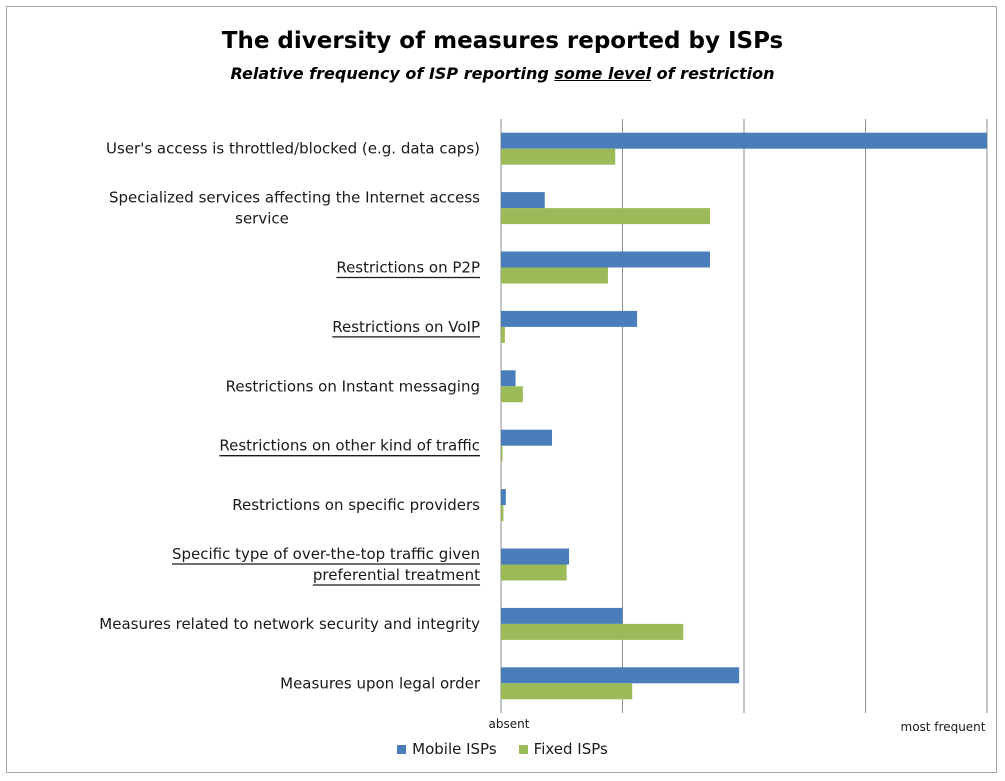 This screenshot has width=1005, height=781. I want to click on x-tick-label-min: absent, so click(509, 724).